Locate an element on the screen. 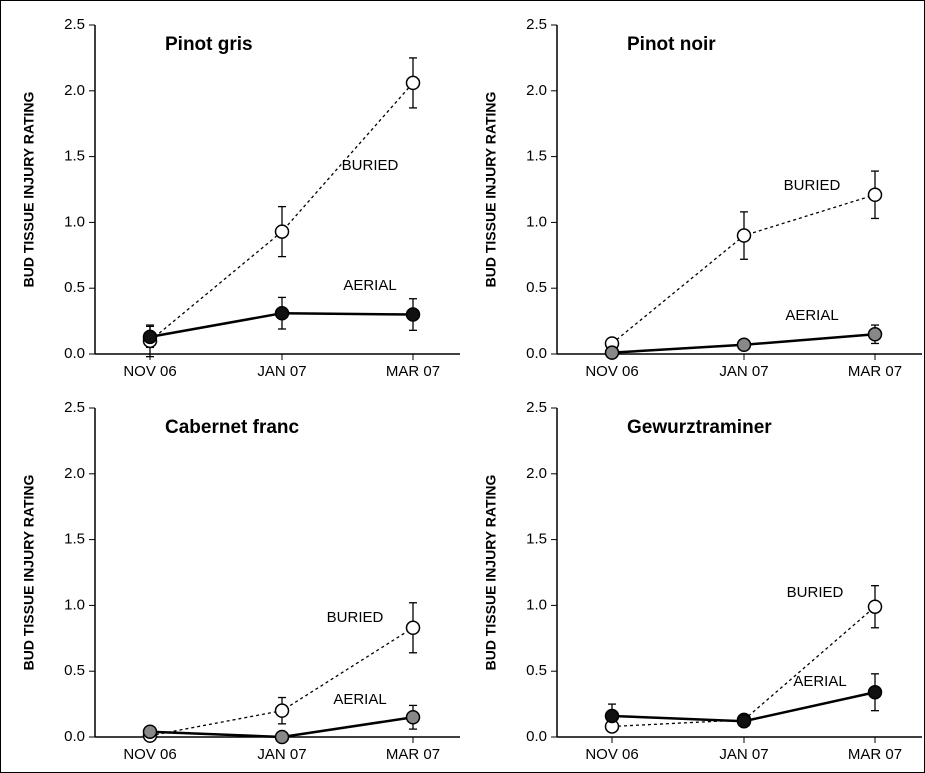 The width and height of the screenshot is (925, 773). chart-title: Pinot gris is located at coordinates (209, 44).